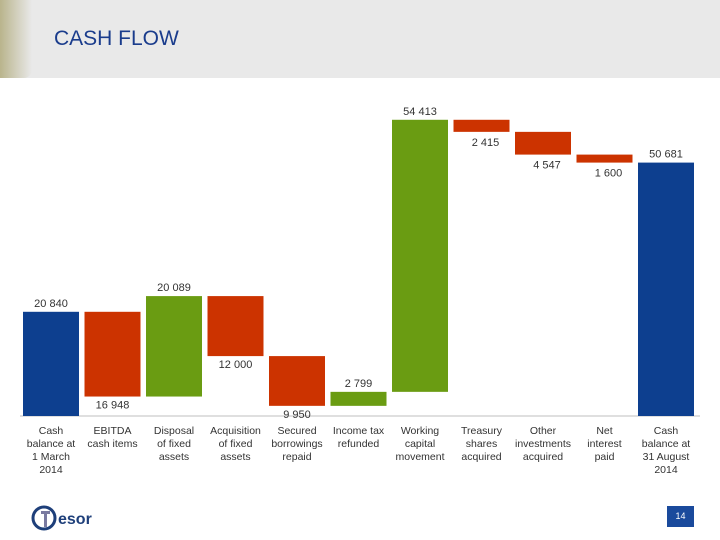 This screenshot has height=540, width=720. What do you see at coordinates (174, 288) in the screenshot?
I see `data-label: 20 089` at bounding box center [174, 288].